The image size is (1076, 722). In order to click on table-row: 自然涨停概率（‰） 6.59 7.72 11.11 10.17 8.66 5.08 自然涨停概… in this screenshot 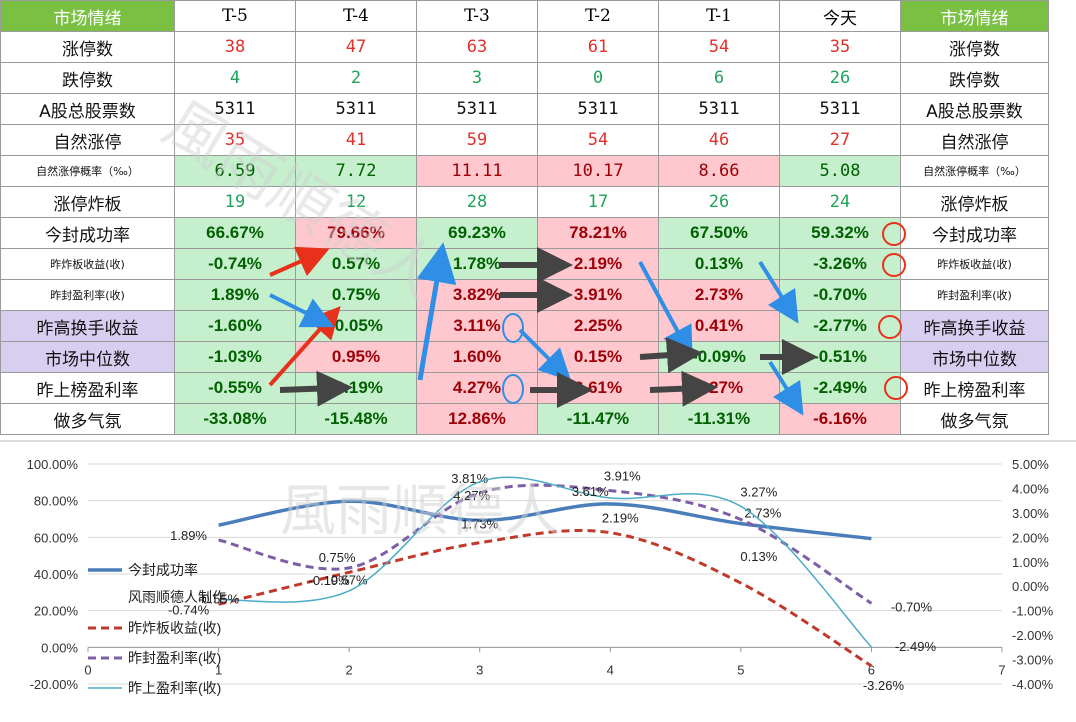, I will do `click(524, 171)`.